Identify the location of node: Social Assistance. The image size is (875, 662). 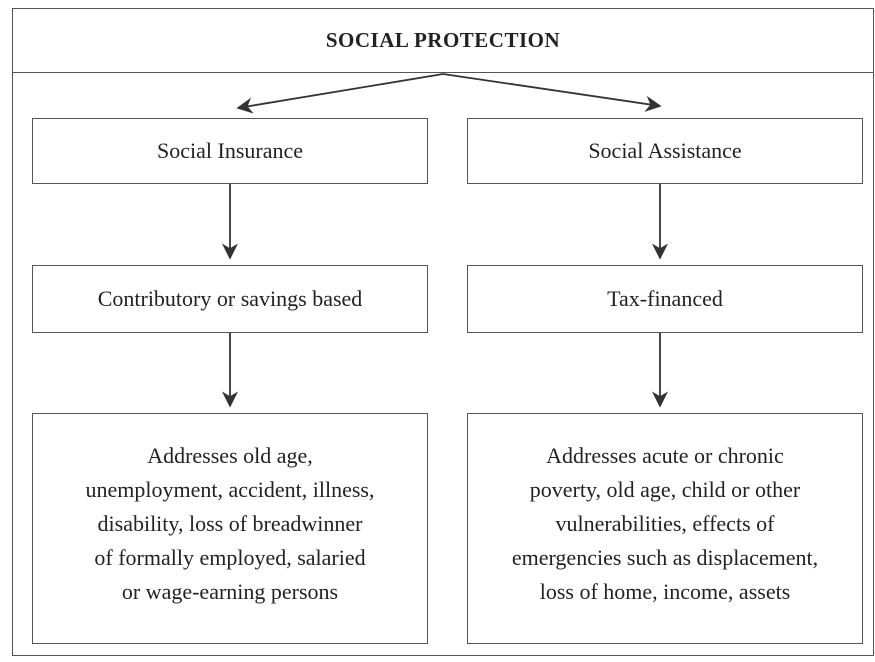
(665, 151).